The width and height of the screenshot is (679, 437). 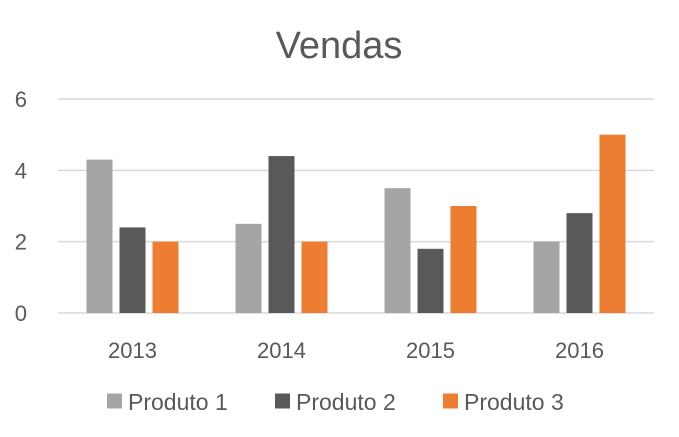 What do you see at coordinates (281, 234) in the screenshot?
I see `bar-produto-2-2014` at bounding box center [281, 234].